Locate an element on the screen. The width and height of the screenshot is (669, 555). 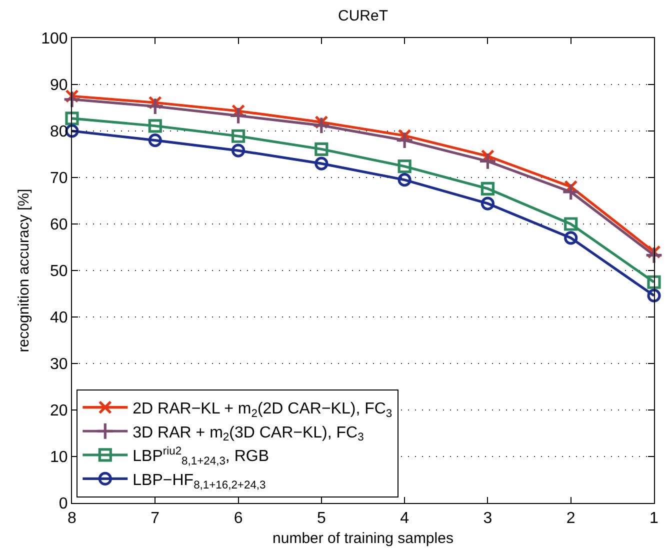
y-tick-label: 0 is located at coordinates (63, 504).